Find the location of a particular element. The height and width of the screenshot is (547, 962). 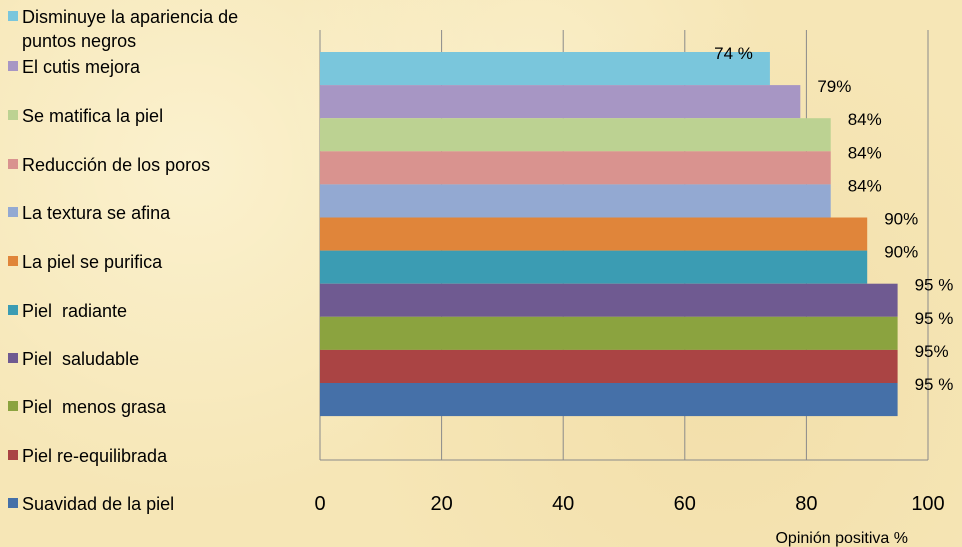

x-tick-label: 60 is located at coordinates (685, 504).